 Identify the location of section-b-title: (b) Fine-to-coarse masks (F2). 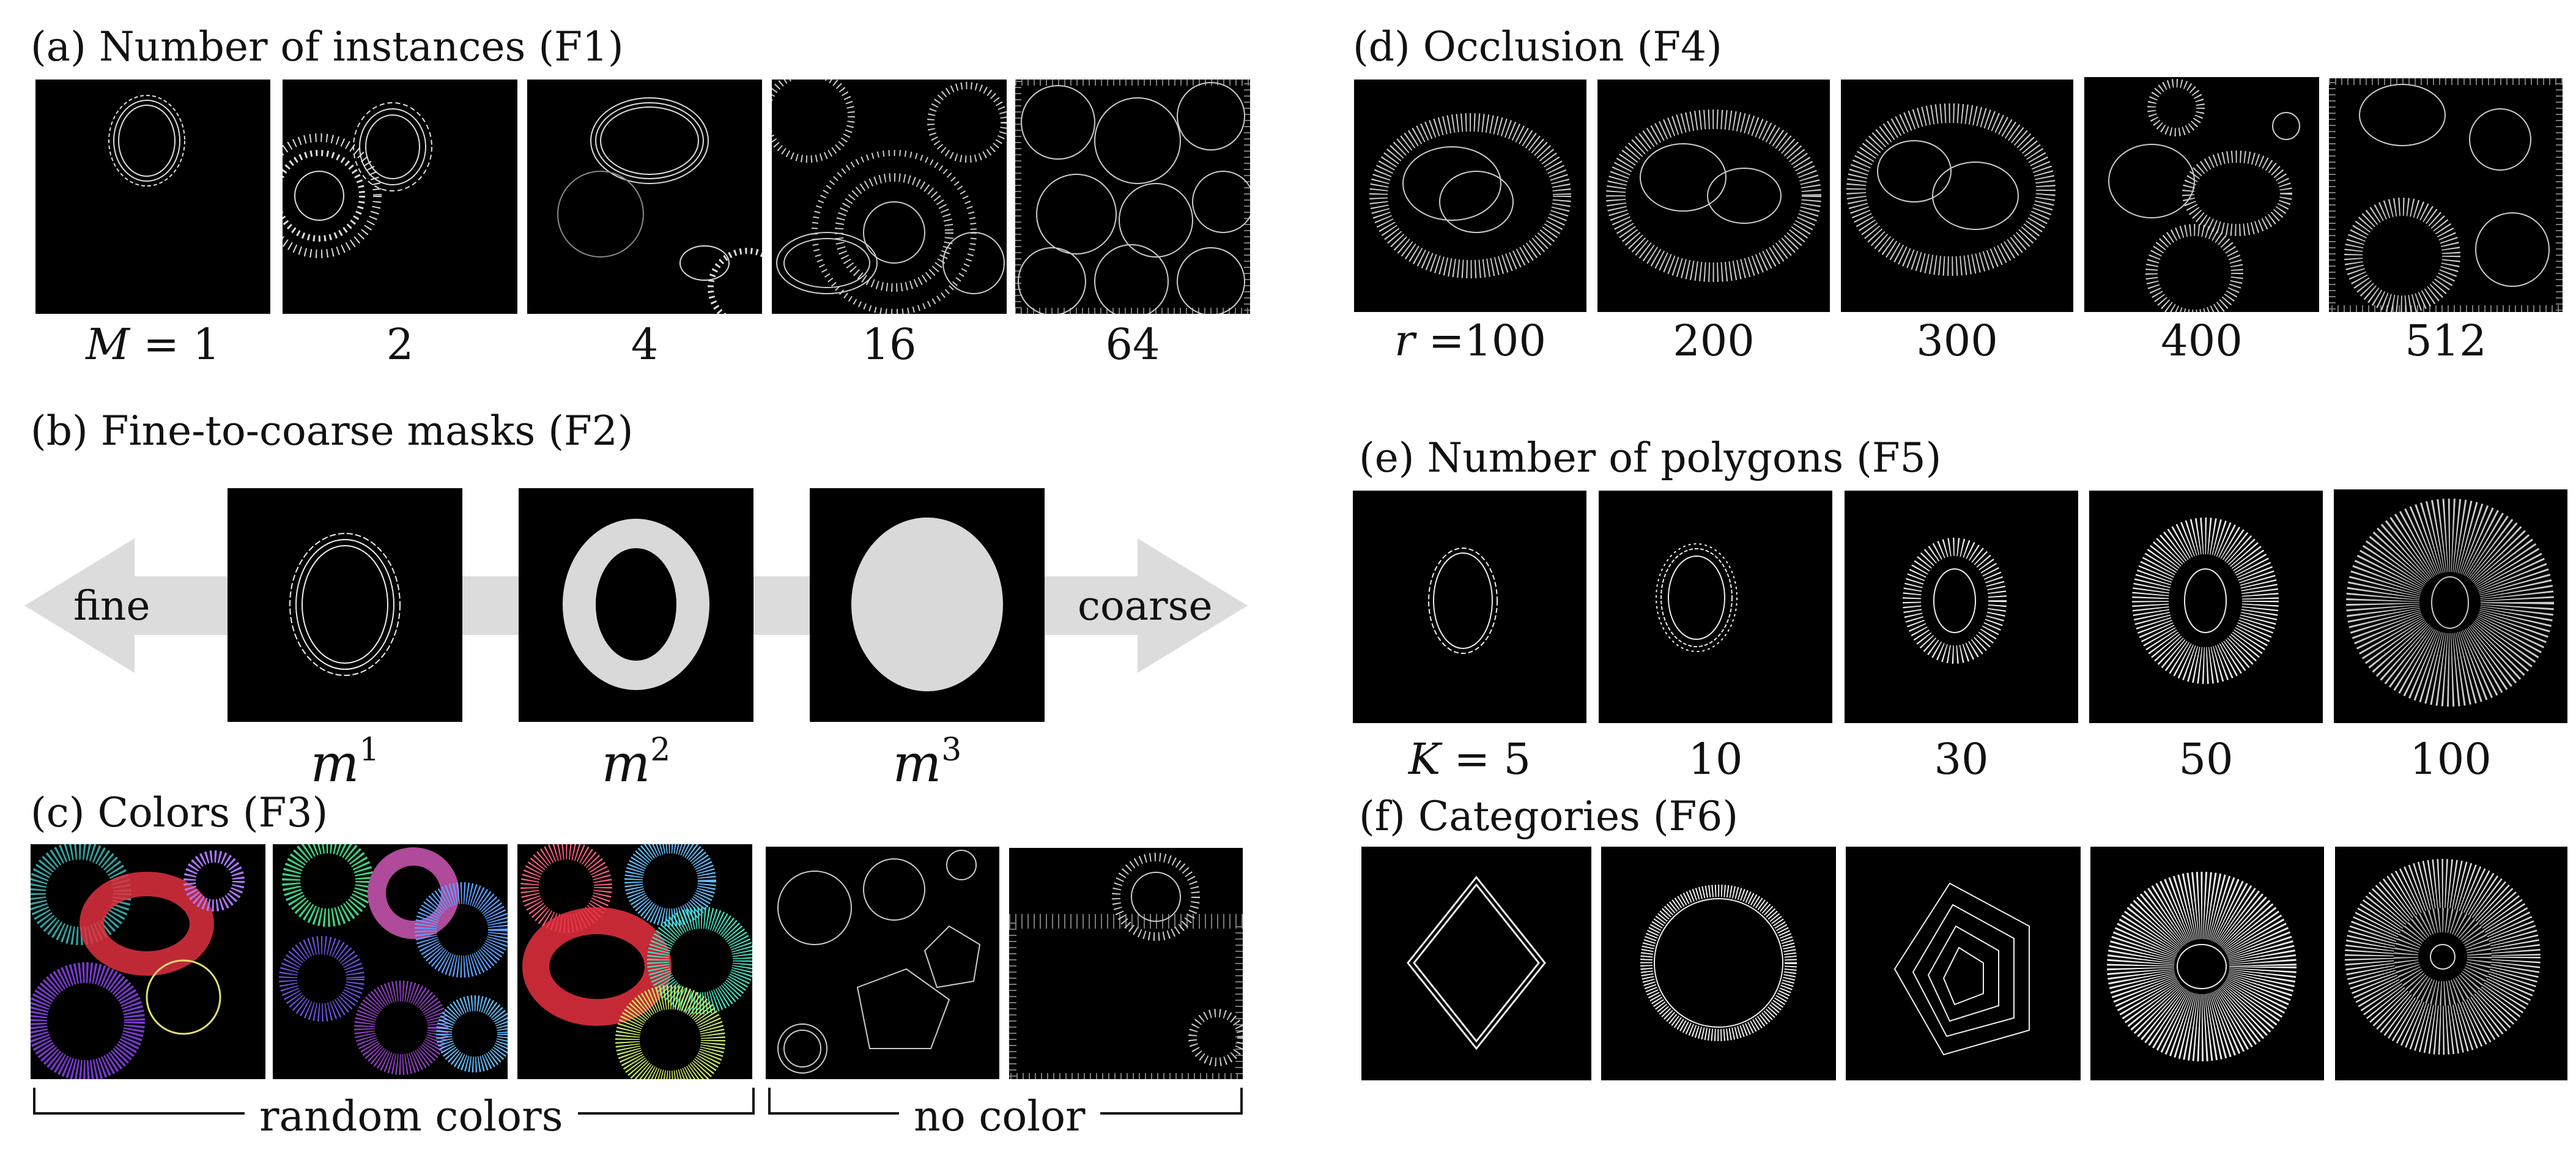
(332, 431).